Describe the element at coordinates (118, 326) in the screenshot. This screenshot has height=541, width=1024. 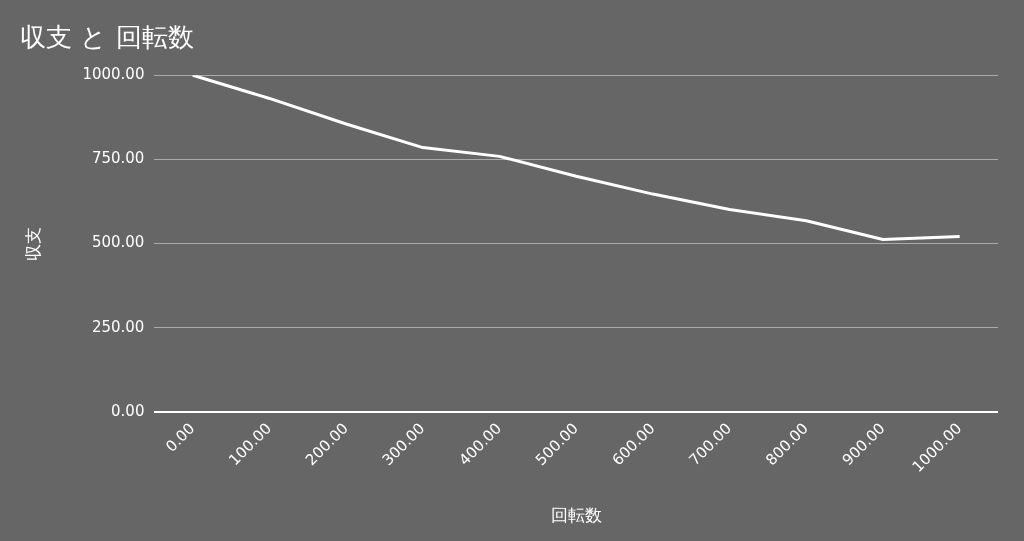
I see `y-tick-label: 250.00` at that location.